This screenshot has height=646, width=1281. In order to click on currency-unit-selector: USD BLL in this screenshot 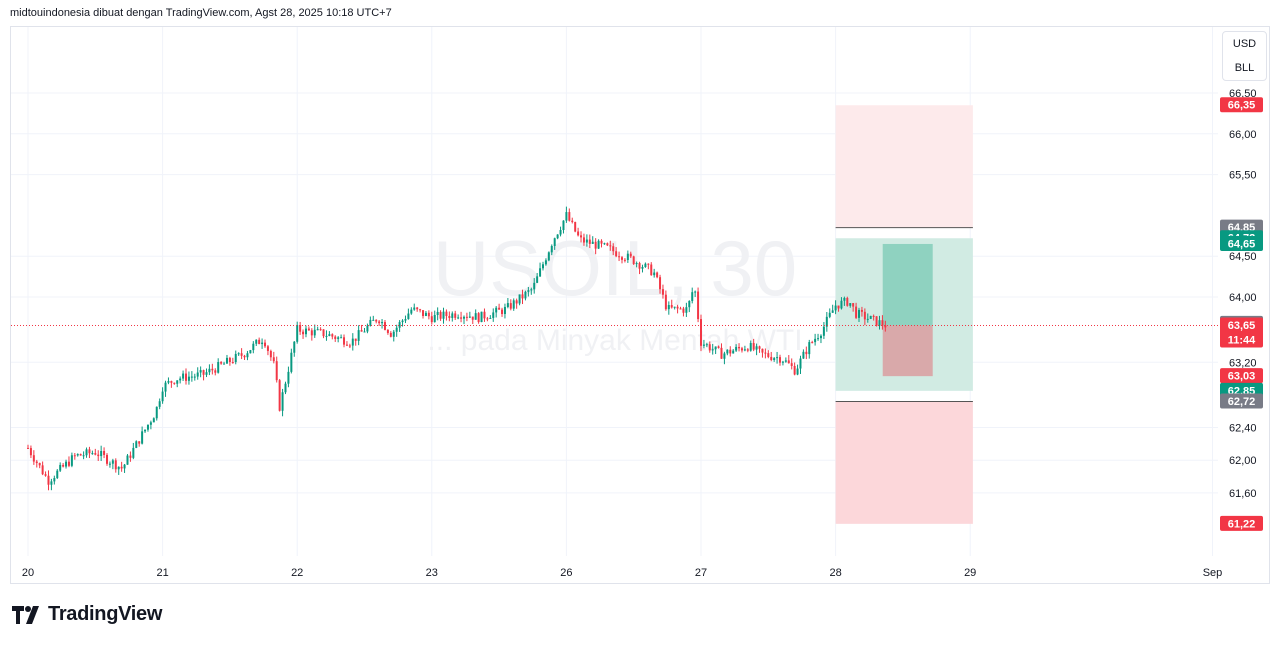, I will do `click(1244, 56)`.